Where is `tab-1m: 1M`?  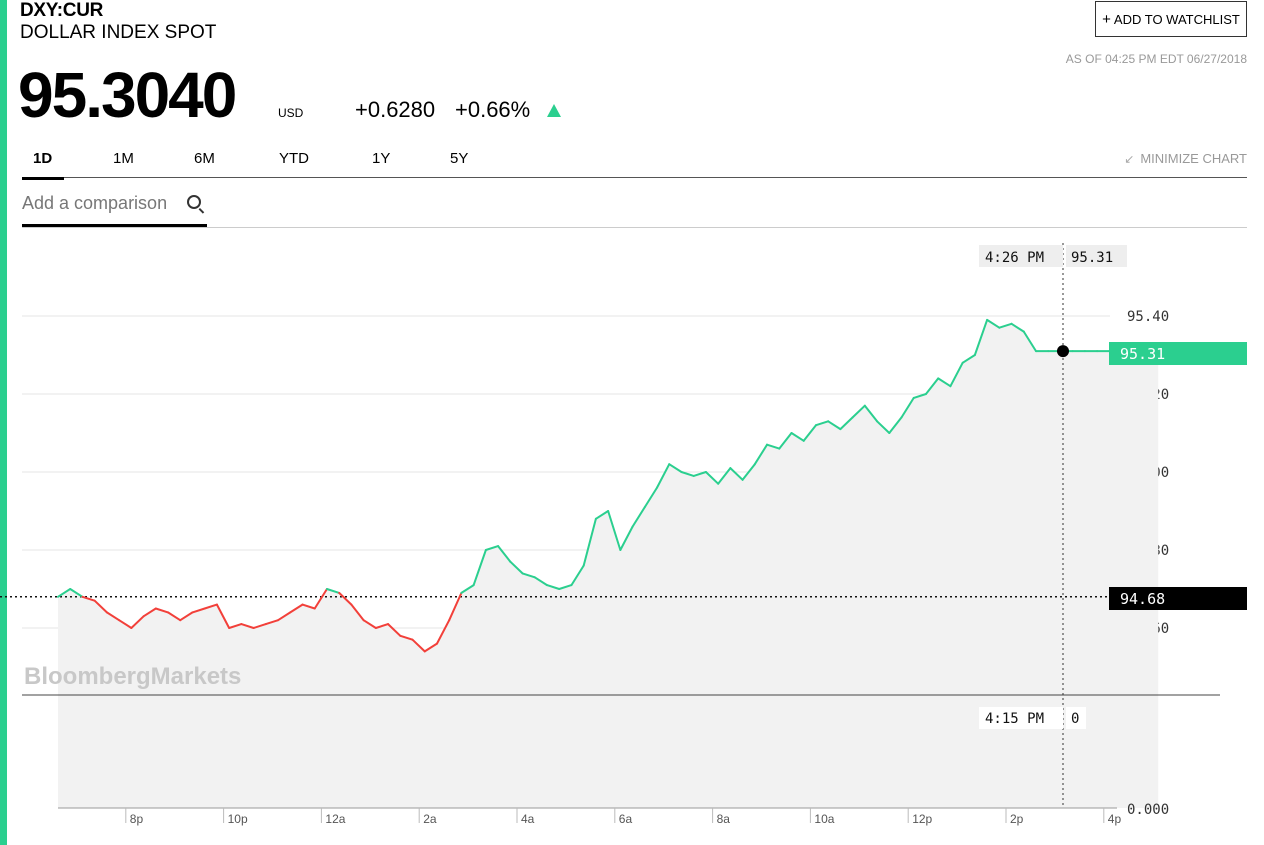
tab-1m: 1M is located at coordinates (123, 158).